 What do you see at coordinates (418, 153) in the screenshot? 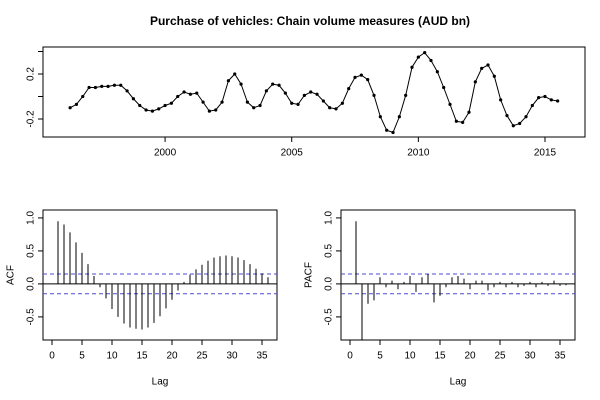
I see `x-tick-label: 2010` at bounding box center [418, 153].